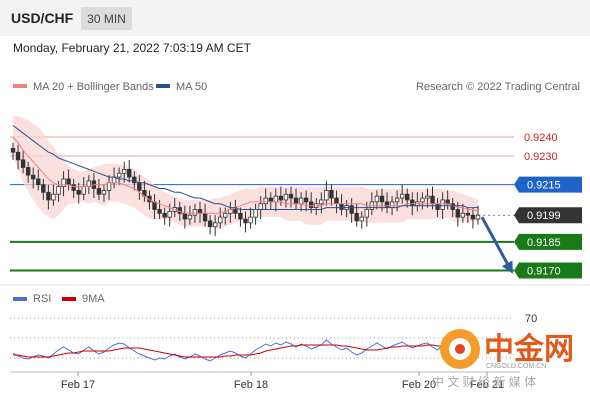 The height and width of the screenshot is (400, 590). What do you see at coordinates (106, 18) in the screenshot?
I see `timeframe-button: 30 MIN` at bounding box center [106, 18].